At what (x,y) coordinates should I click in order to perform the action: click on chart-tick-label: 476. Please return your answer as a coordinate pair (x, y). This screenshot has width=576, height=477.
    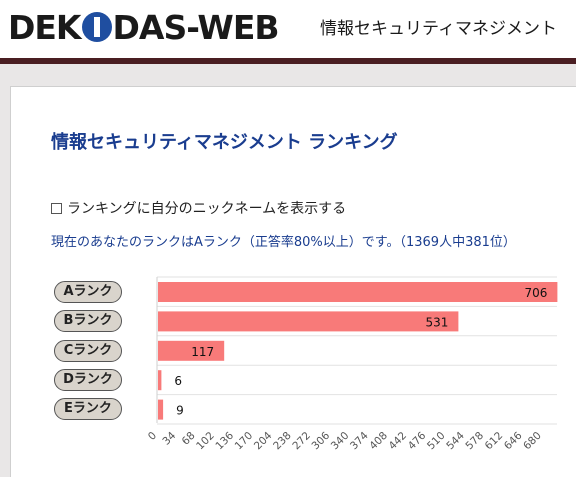
    Looking at the image, I should click on (417, 440).